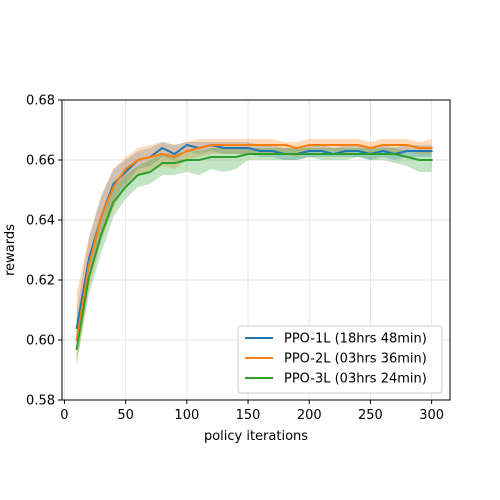 The width and height of the screenshot is (500, 500). Describe the element at coordinates (355, 339) in the screenshot. I see `legend-label-series-1: PPO-1L (18hrs 48min)` at that location.